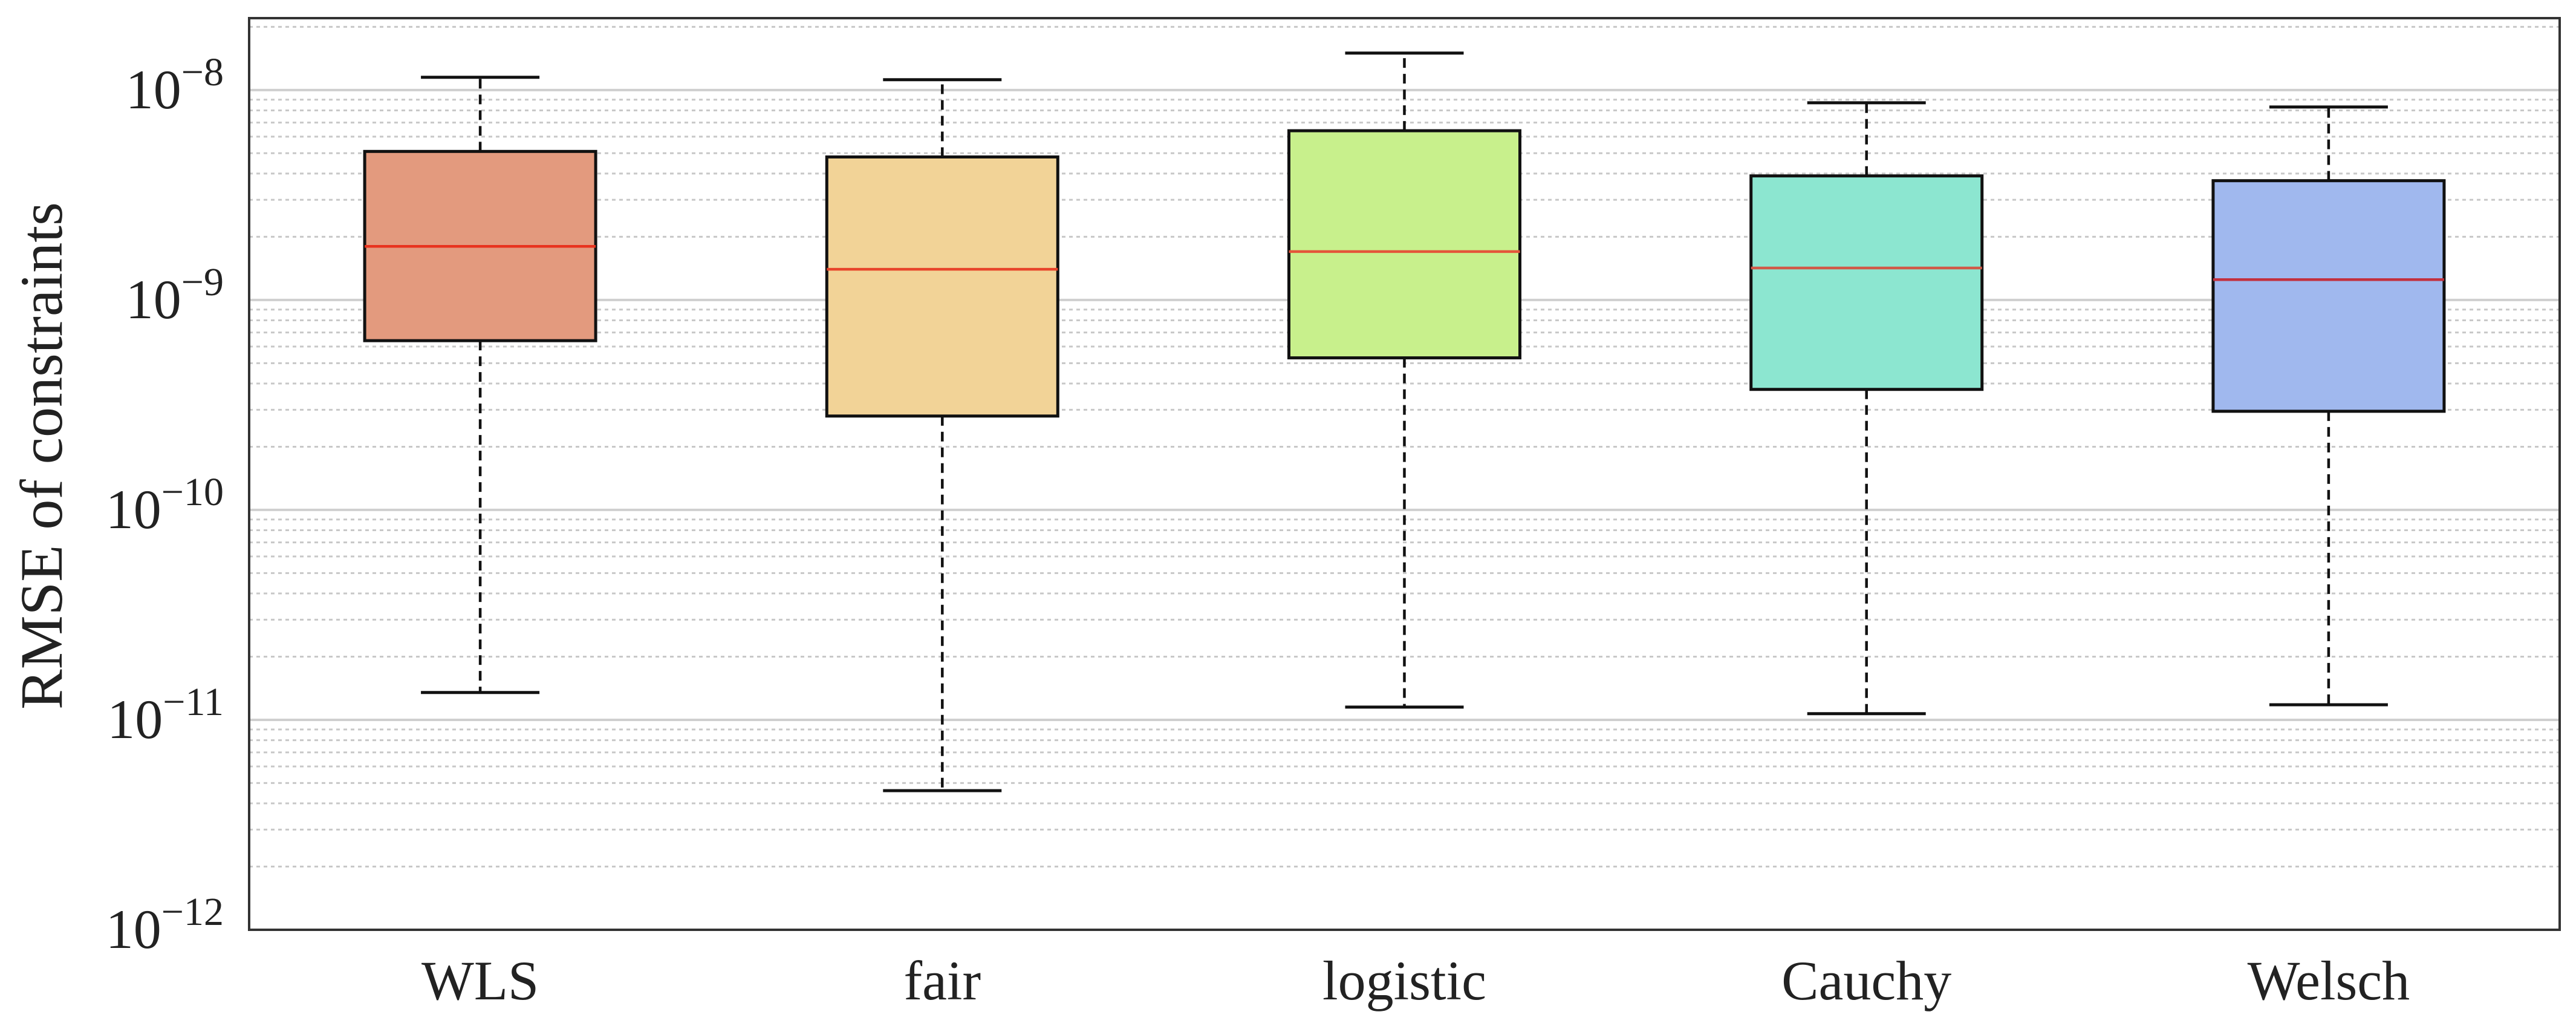  Describe the element at coordinates (41, 456) in the screenshot. I see `y-axis-label: RMSE of constraints` at that location.